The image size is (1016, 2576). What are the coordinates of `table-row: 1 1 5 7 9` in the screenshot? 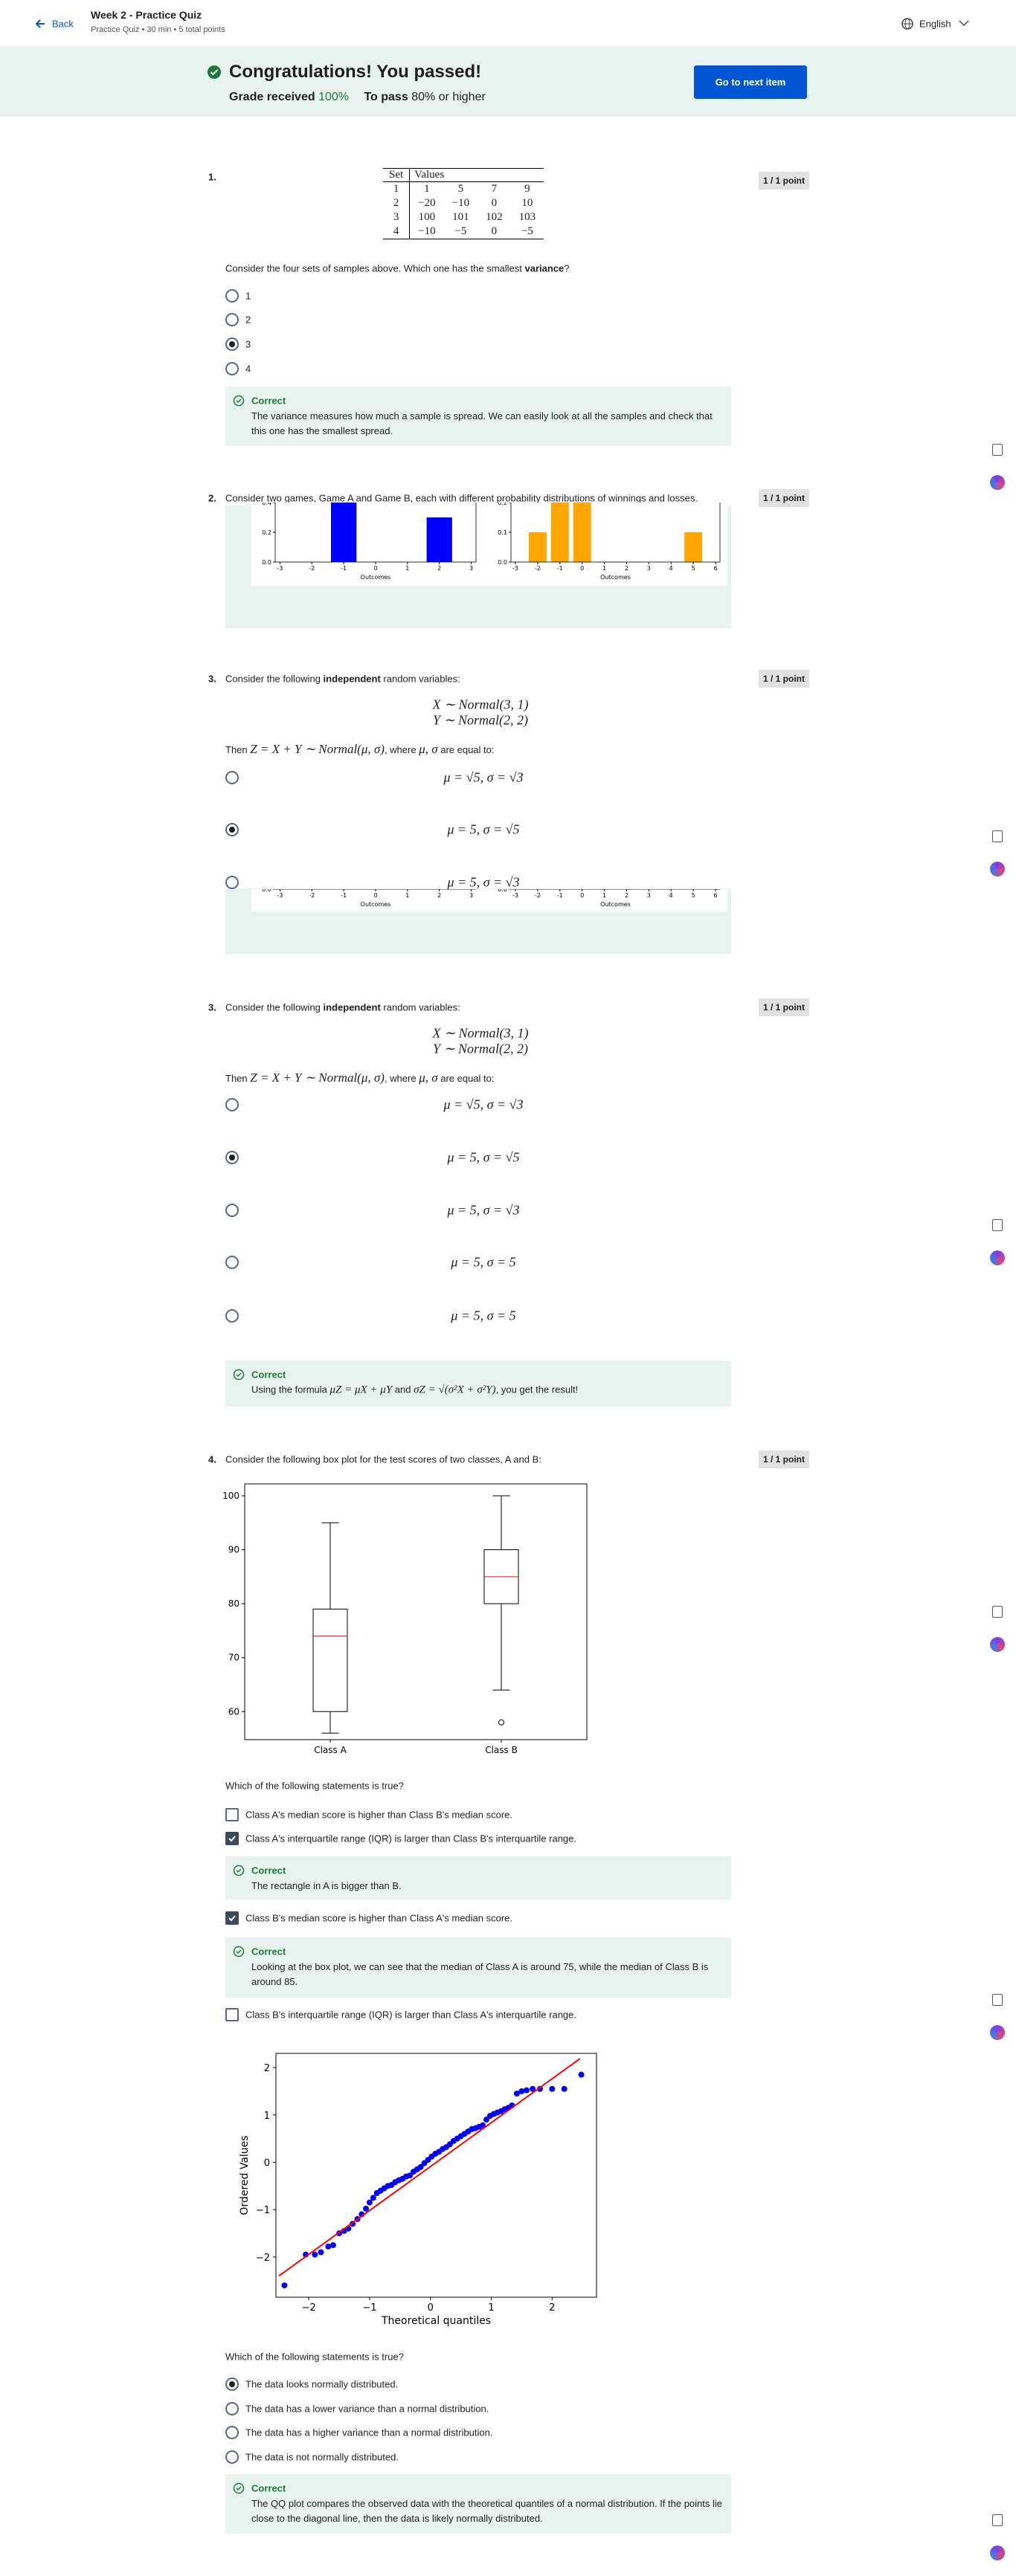 It's located at (464, 188).